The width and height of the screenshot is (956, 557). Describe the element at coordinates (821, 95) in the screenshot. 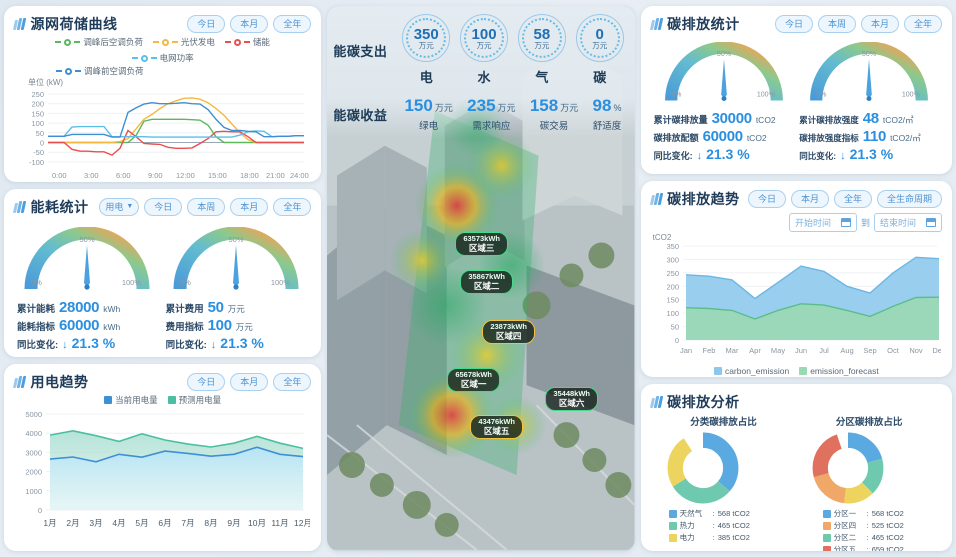

I see `gauge-min-label: 0%` at that location.